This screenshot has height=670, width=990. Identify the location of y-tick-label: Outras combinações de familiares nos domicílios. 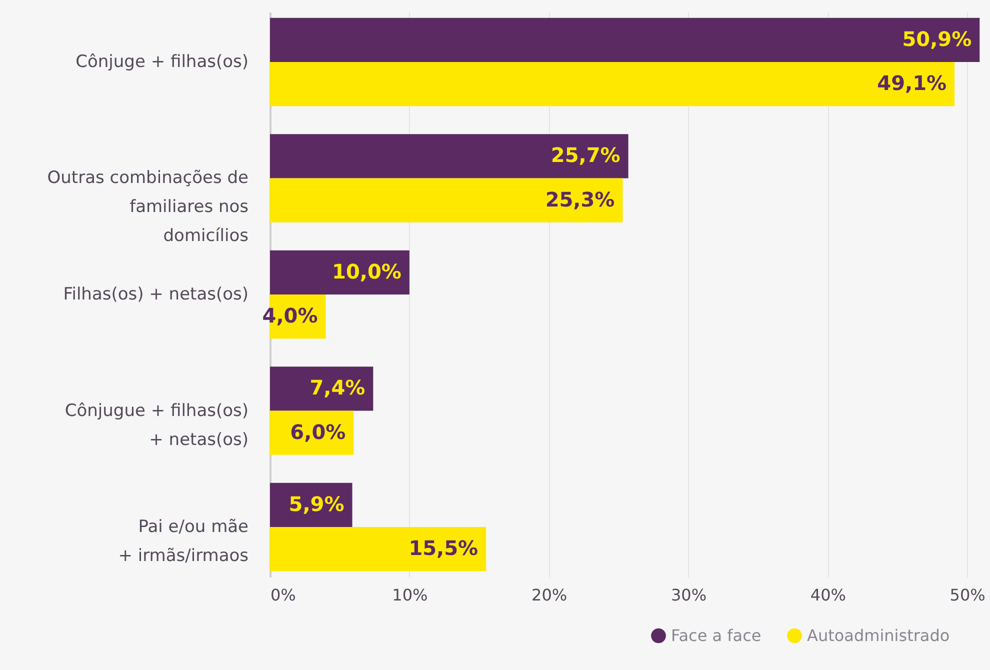
(148, 207).